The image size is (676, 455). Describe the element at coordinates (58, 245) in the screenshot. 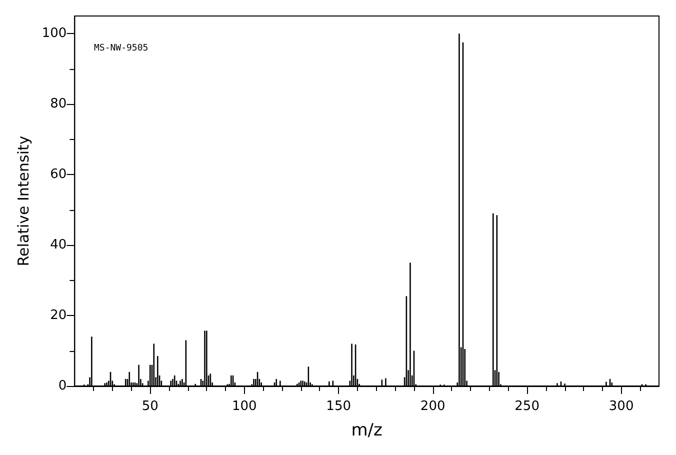

I see `y-tick-label: 40` at that location.